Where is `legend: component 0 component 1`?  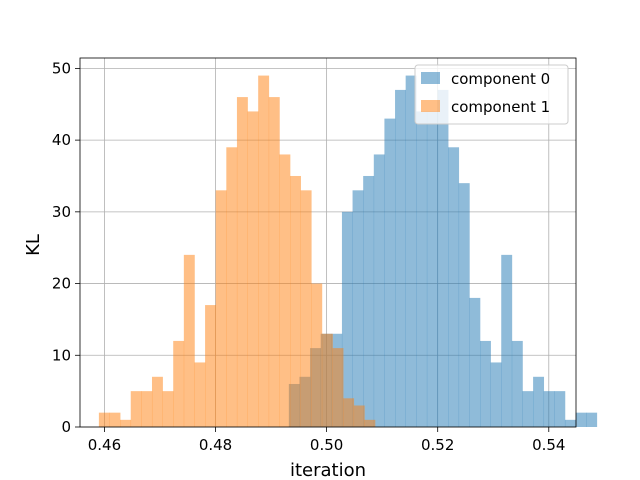
legend: component 0 component 1 is located at coordinates (491, 94).